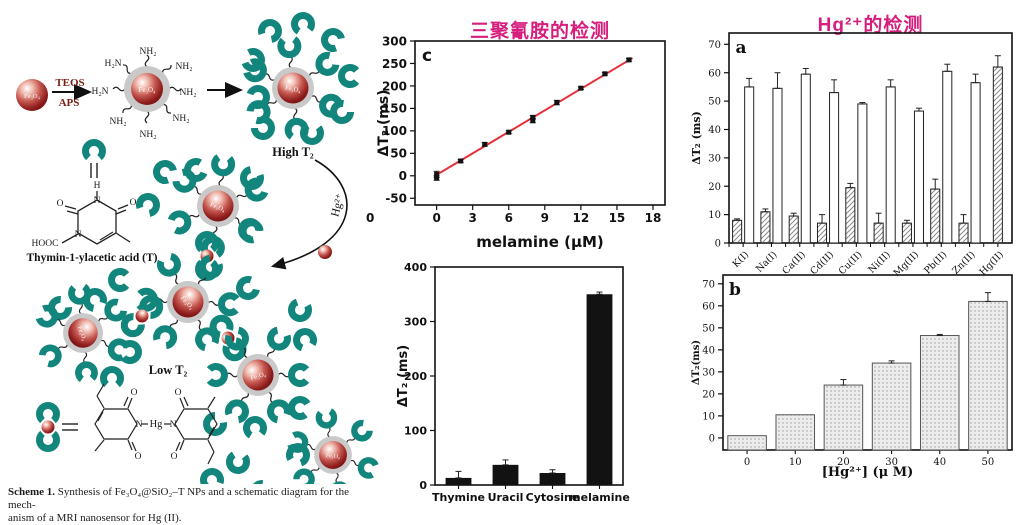  What do you see at coordinates (509, 218) in the screenshot?
I see `tick-label: 6` at bounding box center [509, 218].